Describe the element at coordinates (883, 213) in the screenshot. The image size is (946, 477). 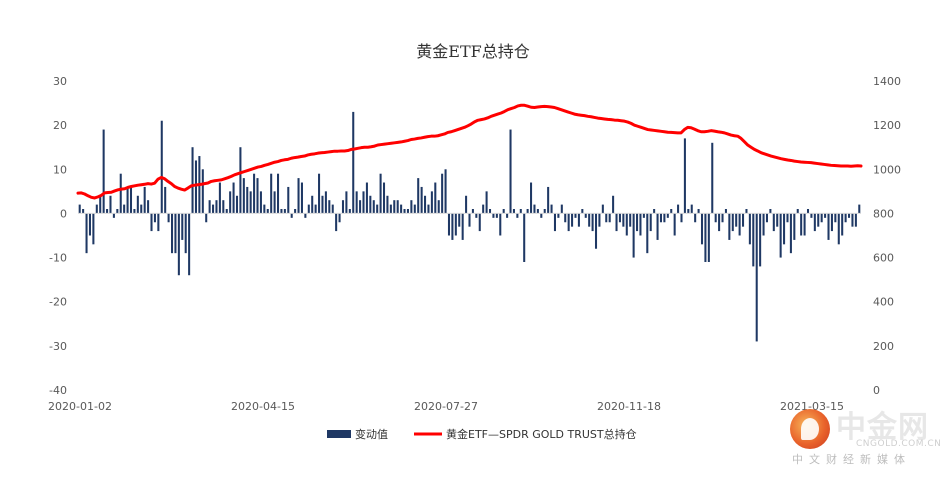
I see `right-tick-label: 800` at that location.